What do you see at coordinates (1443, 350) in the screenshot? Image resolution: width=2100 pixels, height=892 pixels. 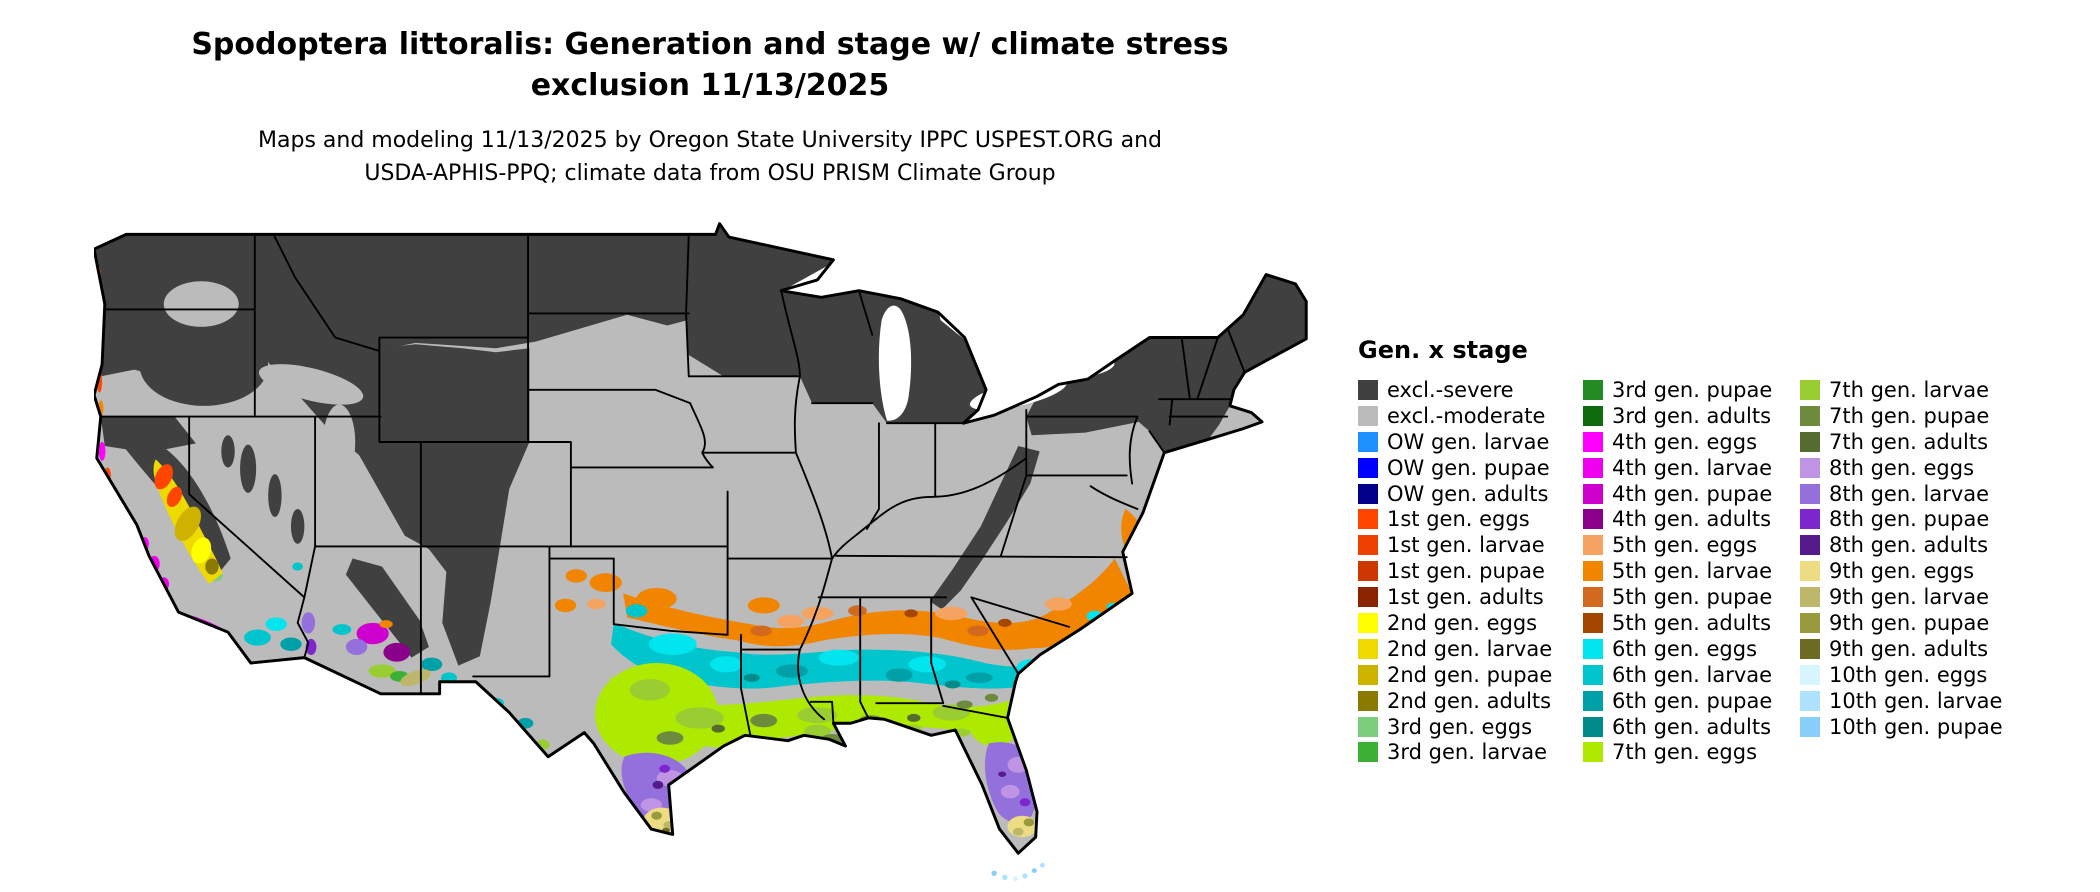 I see `legend-title: Gen. x stage` at bounding box center [1443, 350].